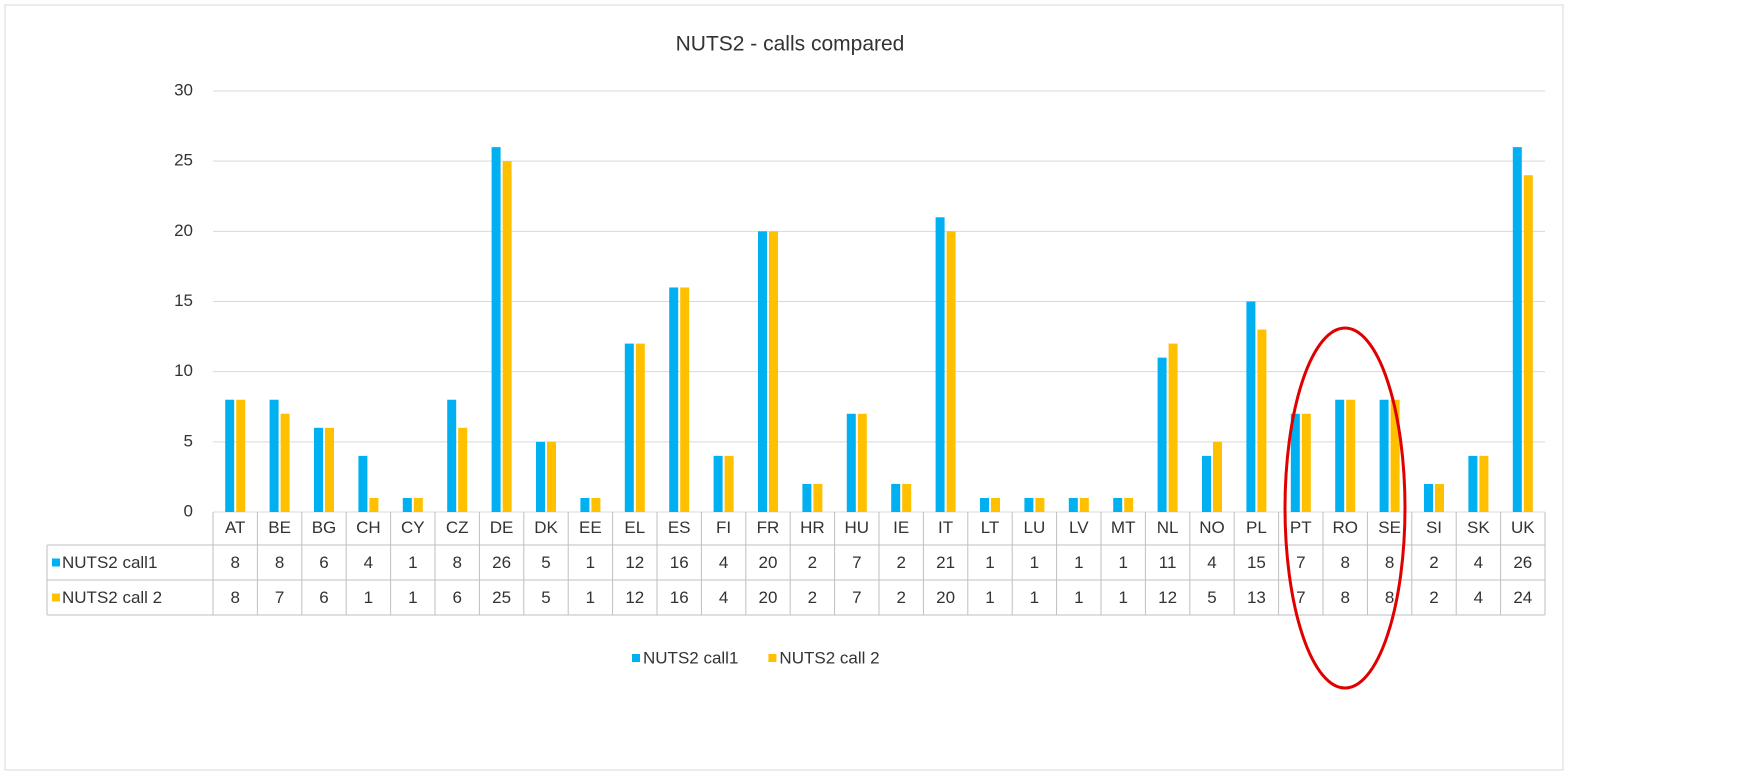  I want to click on x-tick-label: CZ, so click(457, 527).